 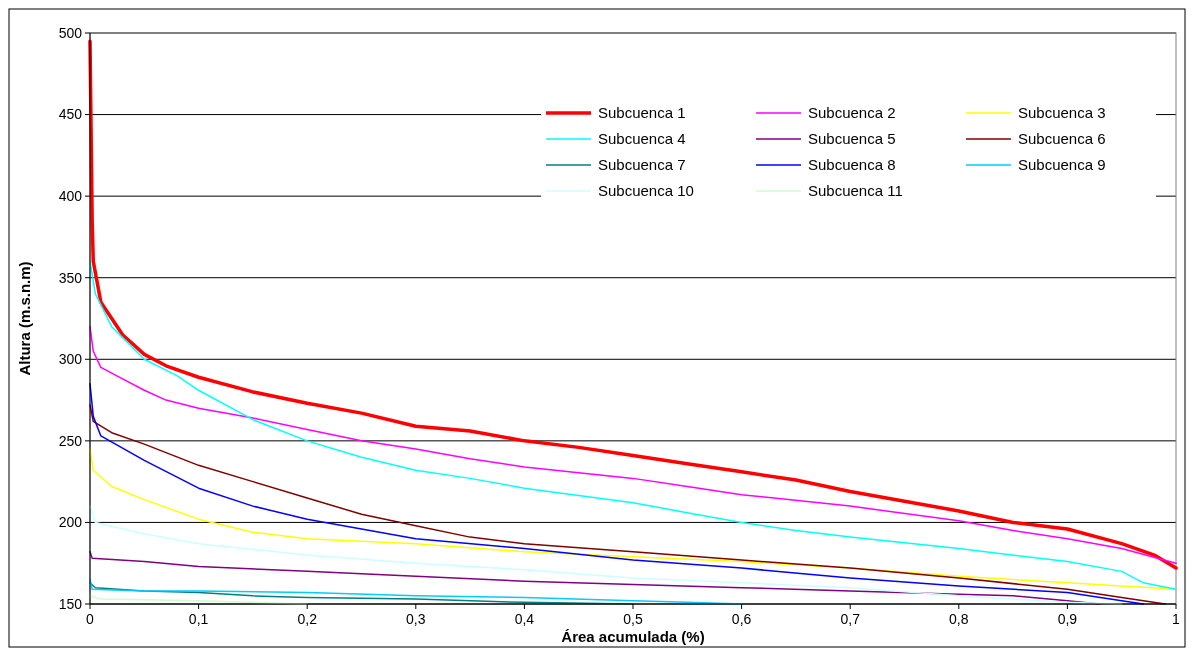 What do you see at coordinates (646, 191) in the screenshot?
I see `legend-label: Subcuenca 10` at bounding box center [646, 191].